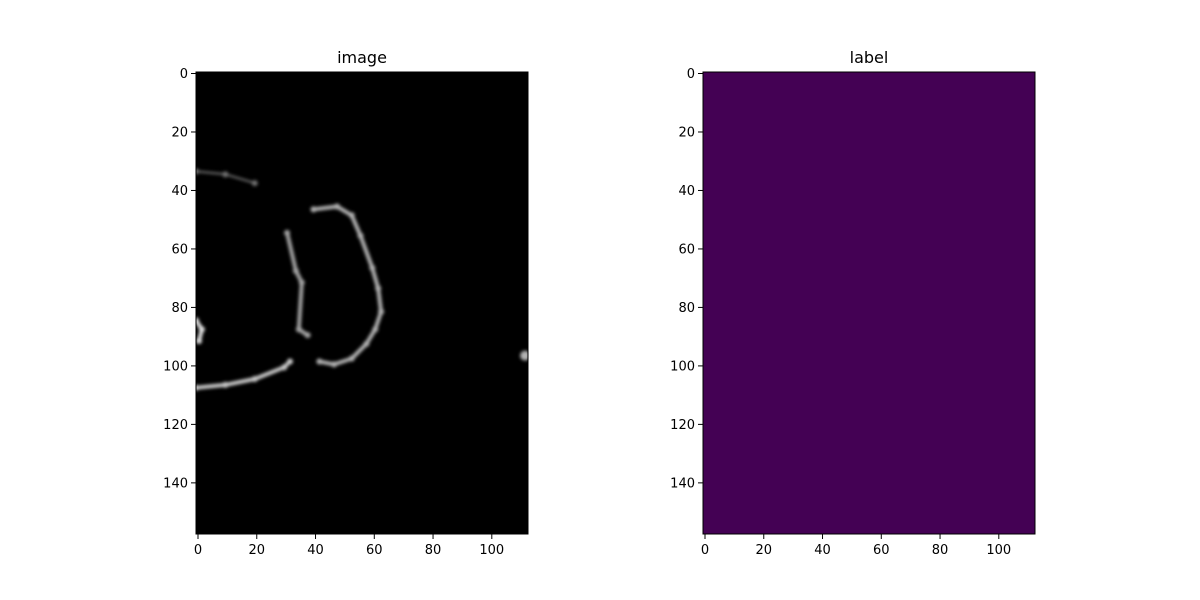  What do you see at coordinates (682, 483) in the screenshot?
I see `label-y-tick-label: 140` at bounding box center [682, 483].